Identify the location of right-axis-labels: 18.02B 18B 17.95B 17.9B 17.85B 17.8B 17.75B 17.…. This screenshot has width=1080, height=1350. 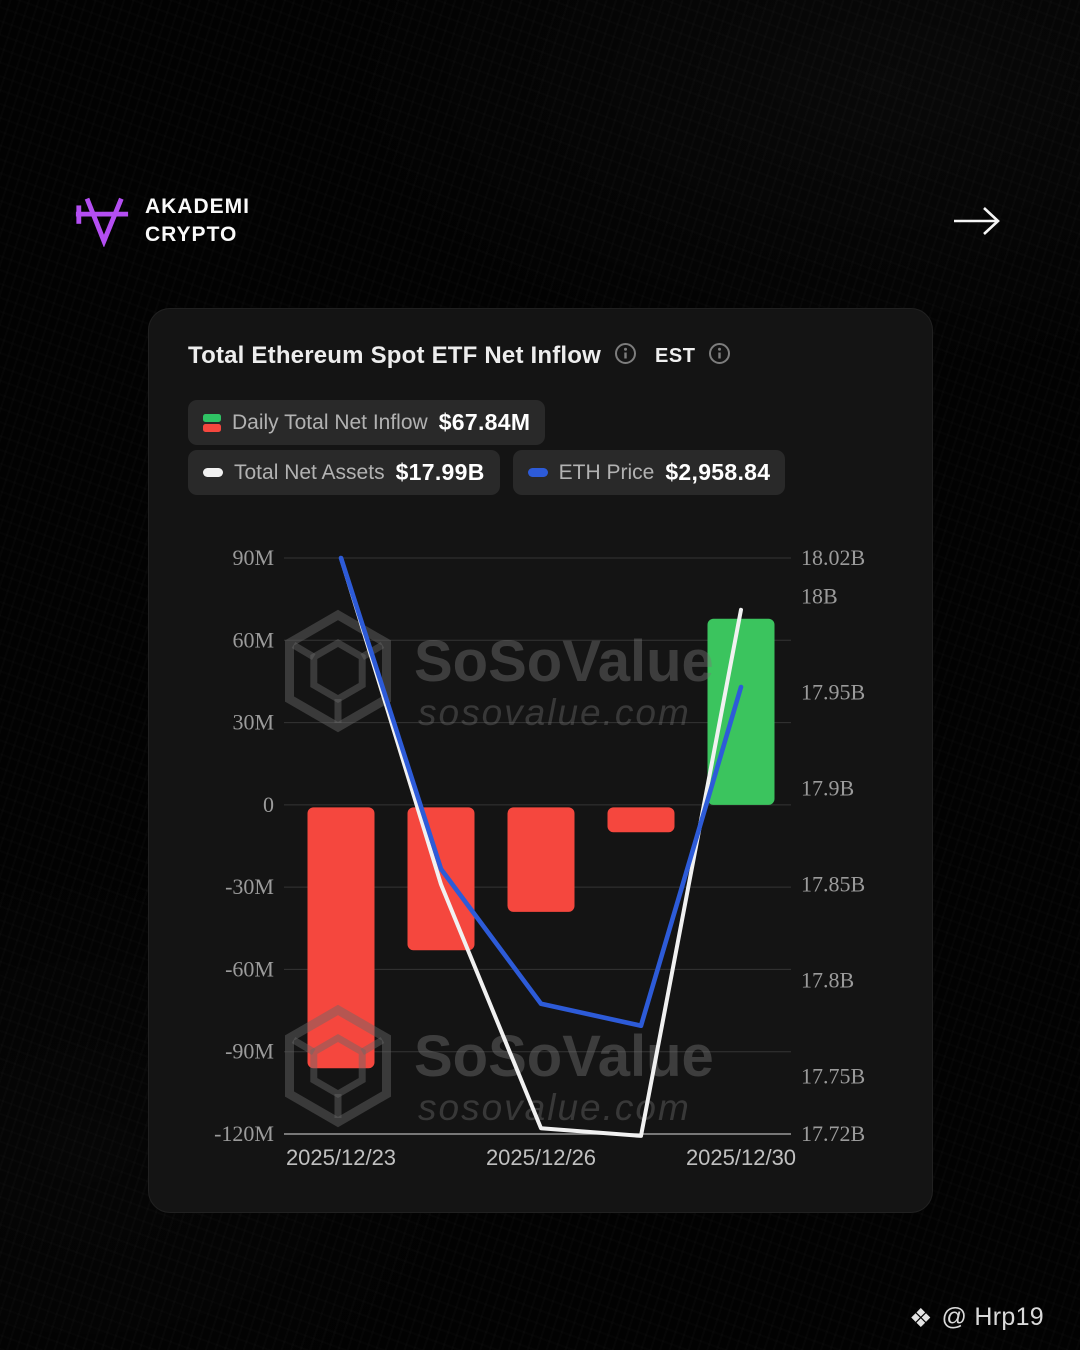
(833, 845).